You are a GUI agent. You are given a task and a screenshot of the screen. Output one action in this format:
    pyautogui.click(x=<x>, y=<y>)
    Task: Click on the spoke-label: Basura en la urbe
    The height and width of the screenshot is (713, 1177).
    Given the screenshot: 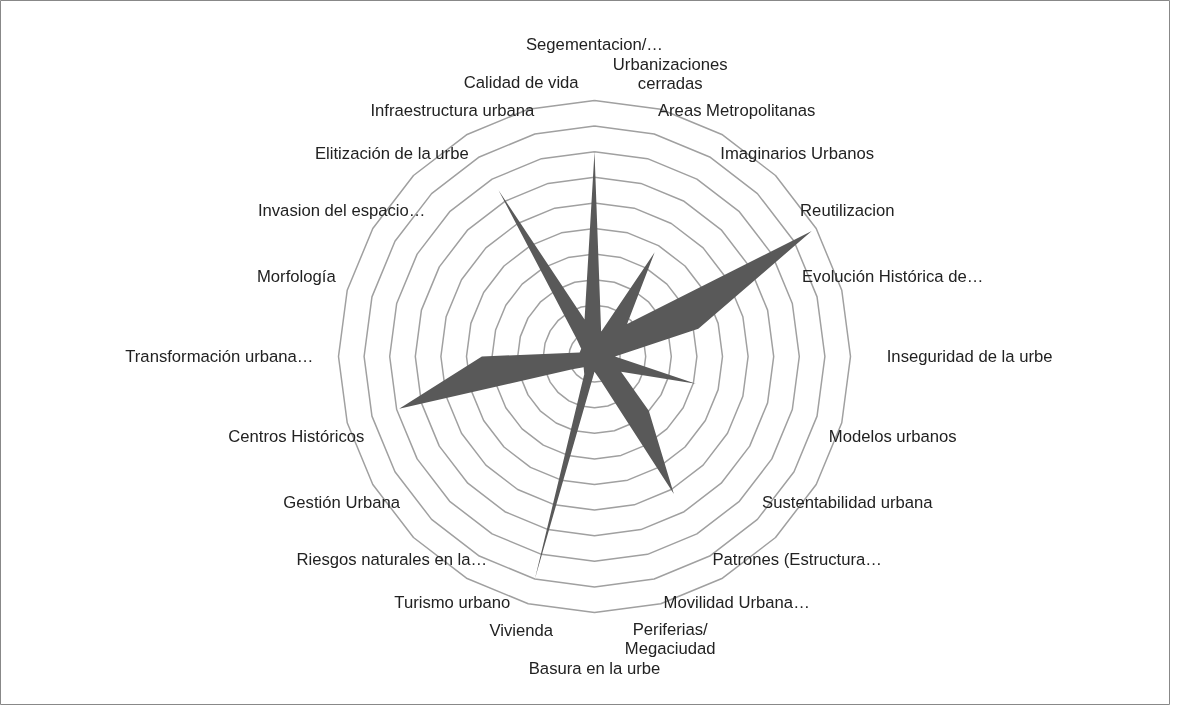 What is the action you would take?
    pyautogui.click(x=594, y=668)
    